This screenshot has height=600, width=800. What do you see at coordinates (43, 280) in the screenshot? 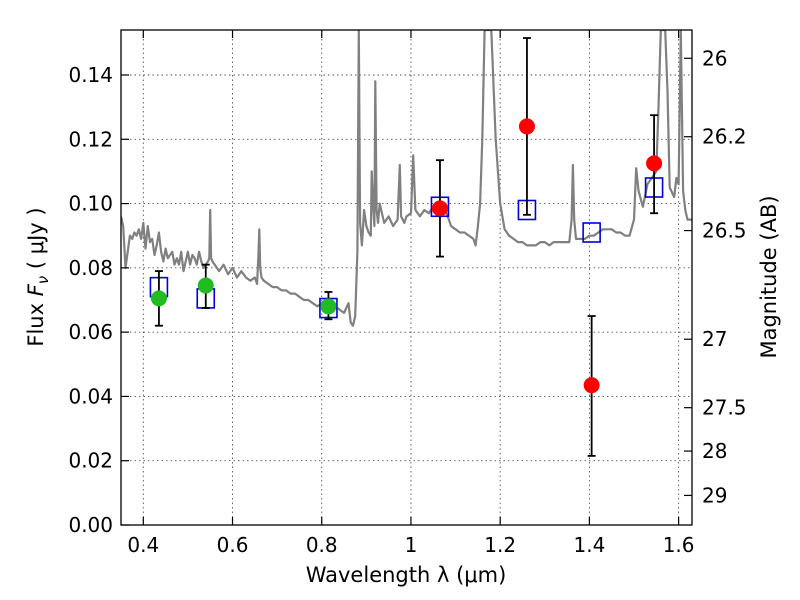
I see `y-axis-label-subscript: ν` at bounding box center [43, 280].